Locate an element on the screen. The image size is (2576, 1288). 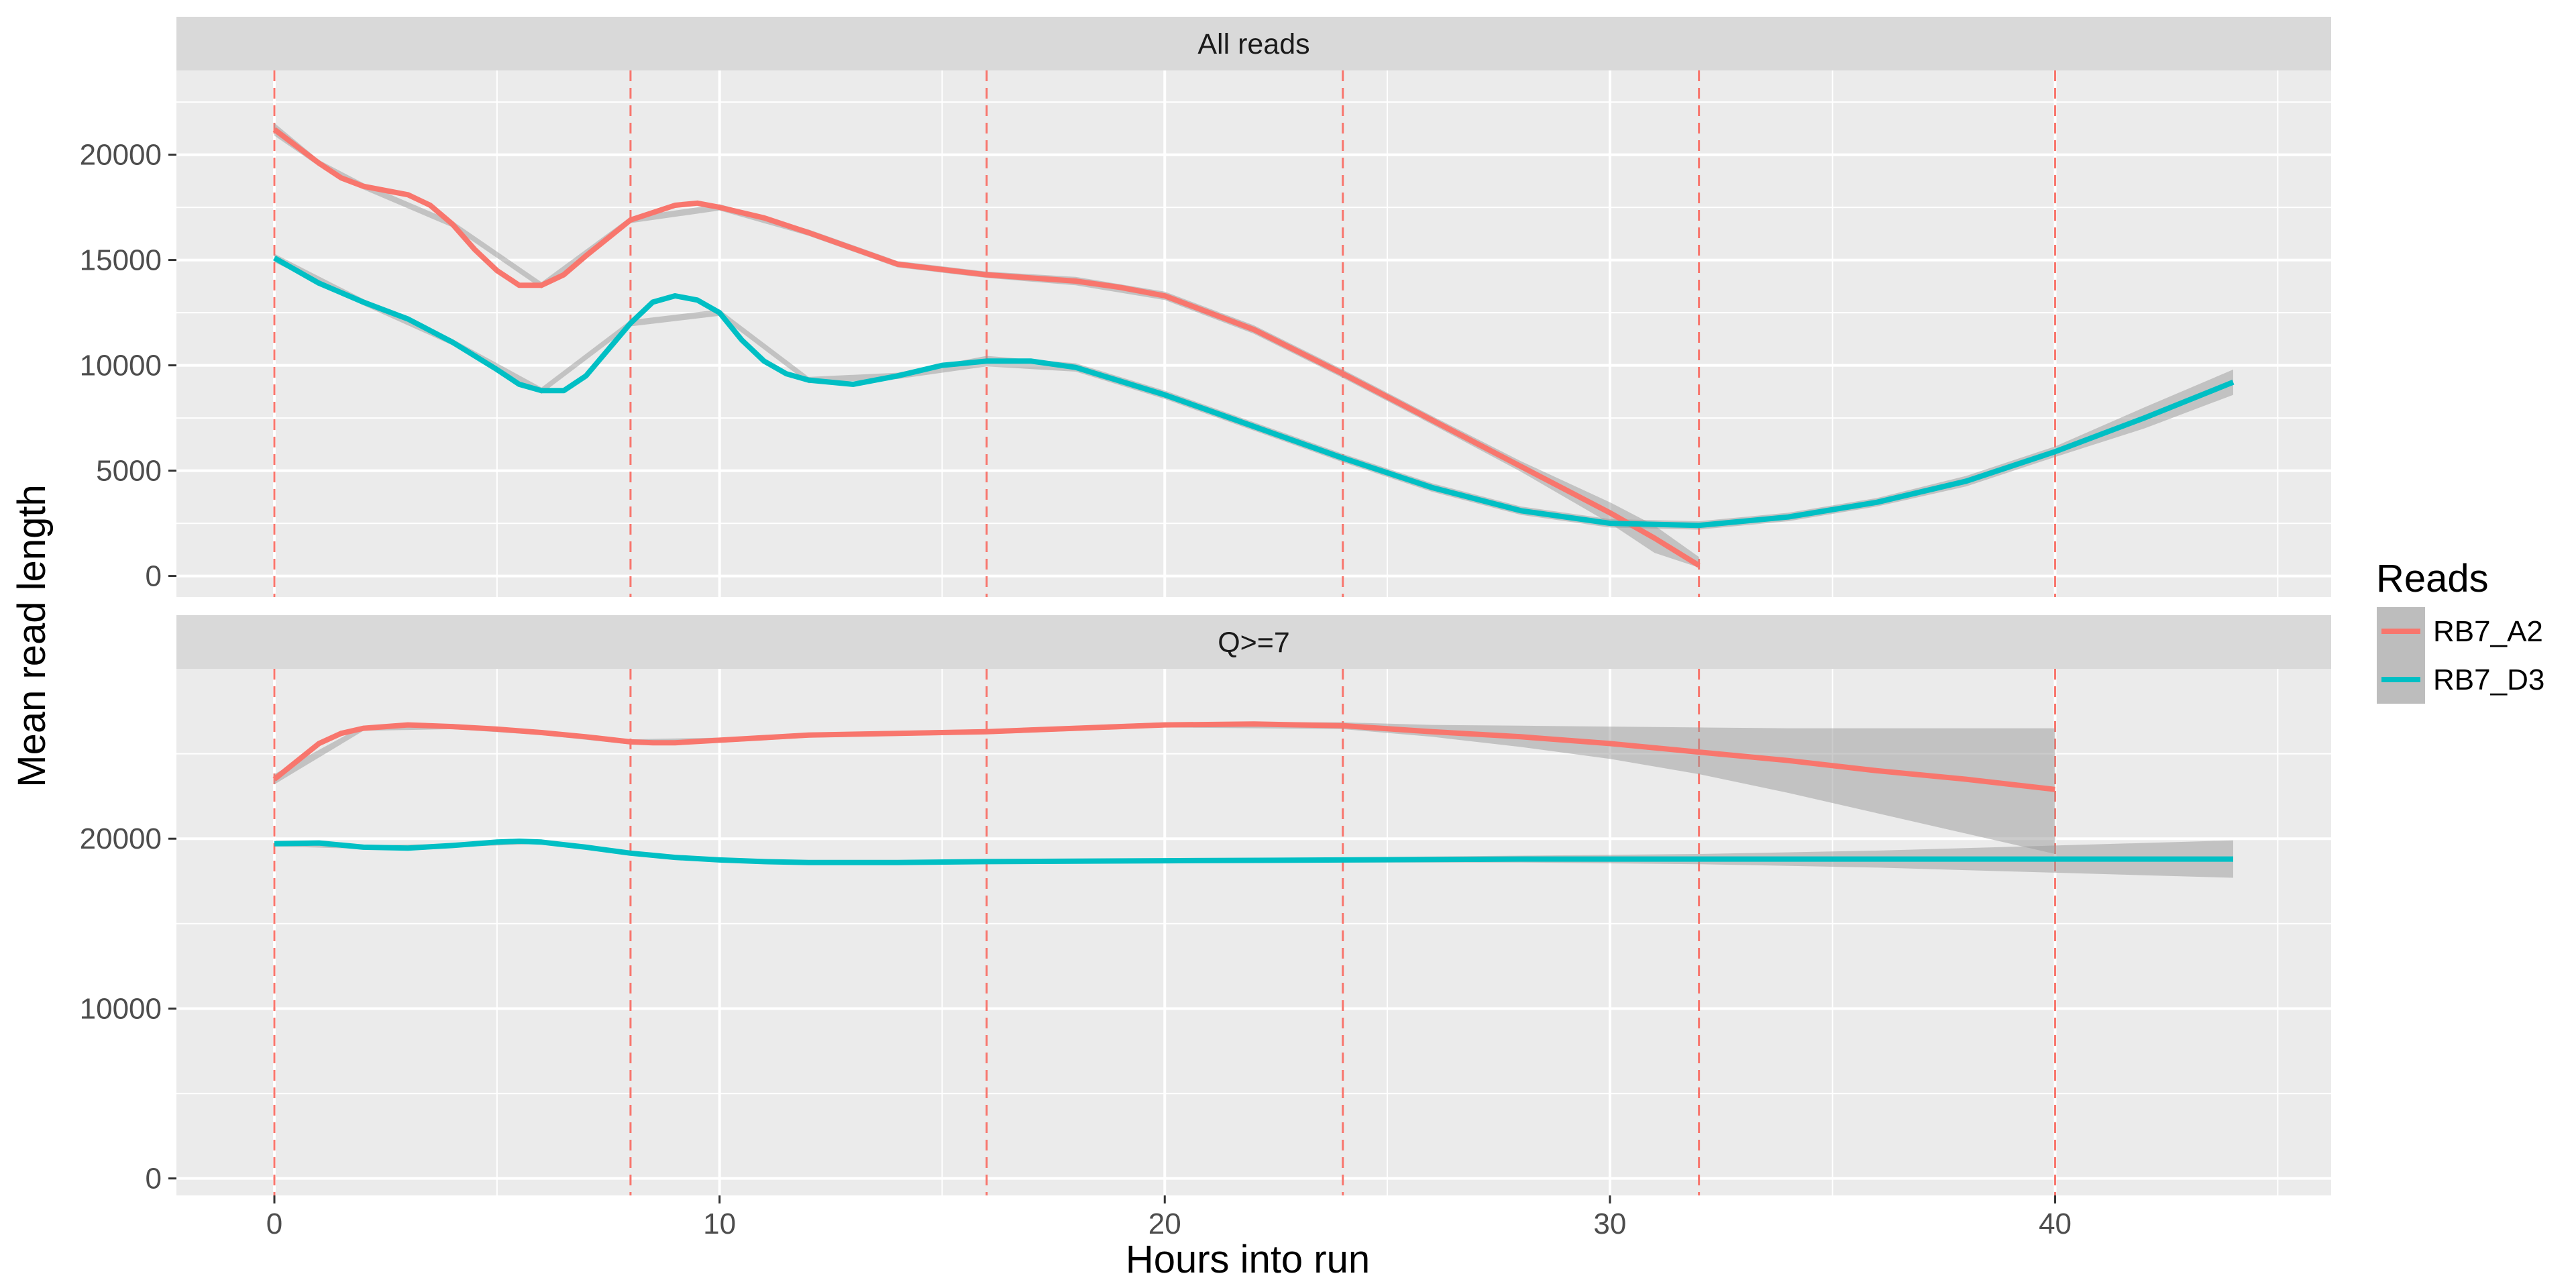
legend-title: Reads is located at coordinates (2432, 578).